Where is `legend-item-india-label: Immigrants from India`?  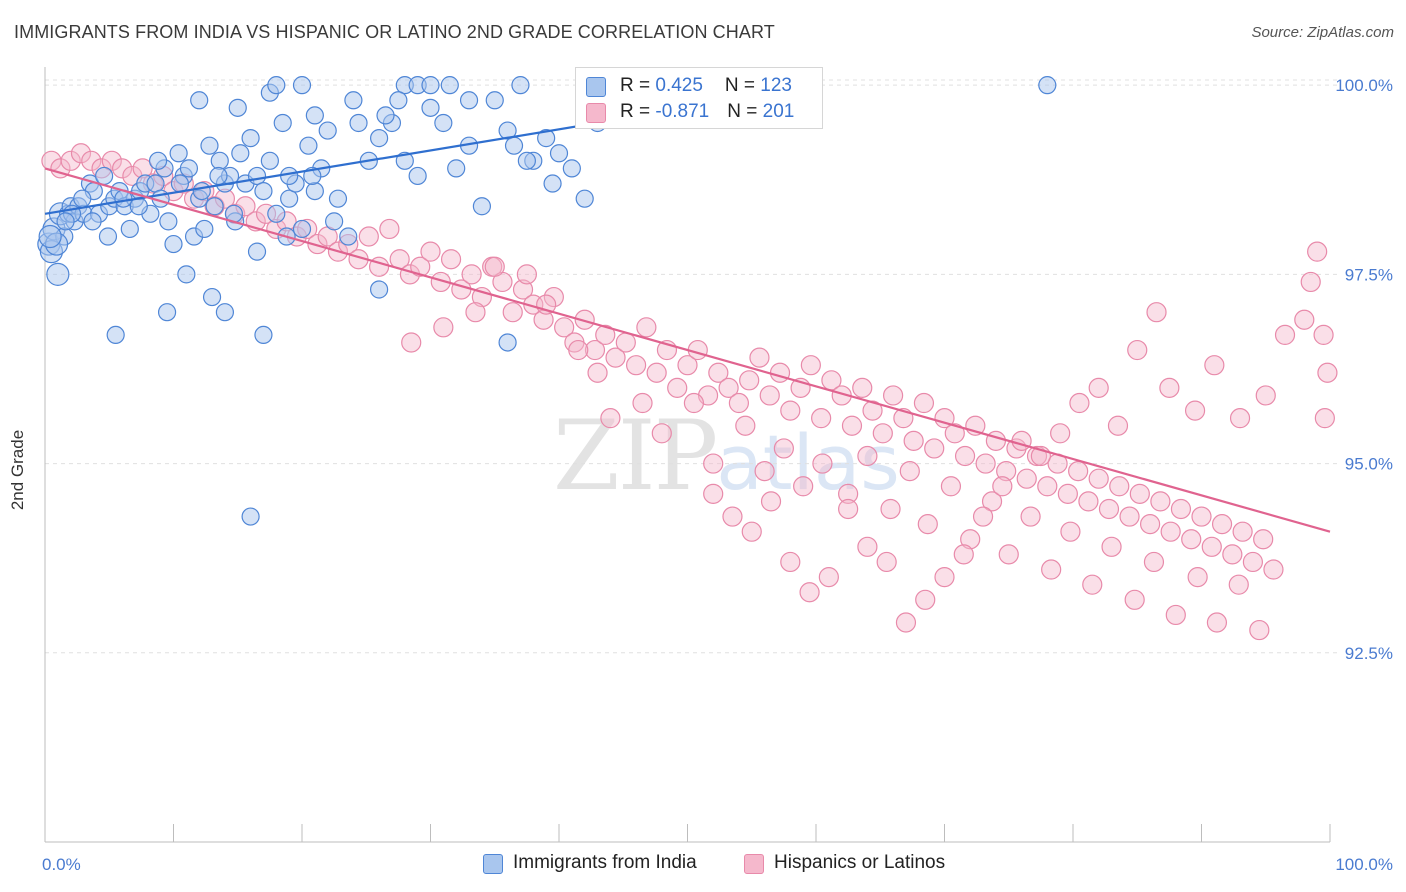 legend-item-india-label: Immigrants from India is located at coordinates (605, 862).